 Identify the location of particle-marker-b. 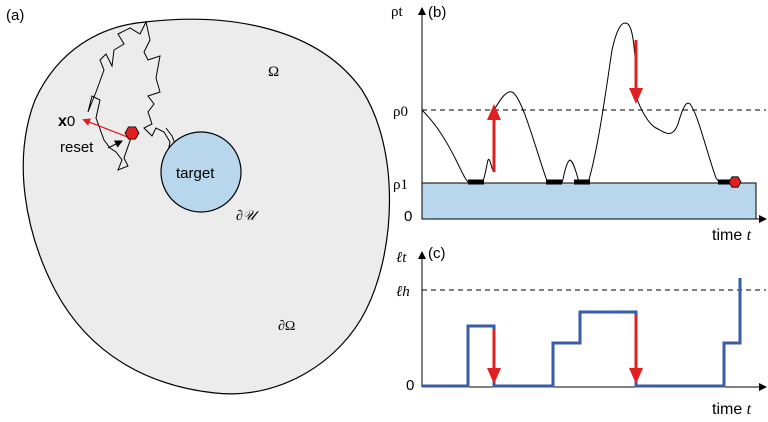
(735, 182).